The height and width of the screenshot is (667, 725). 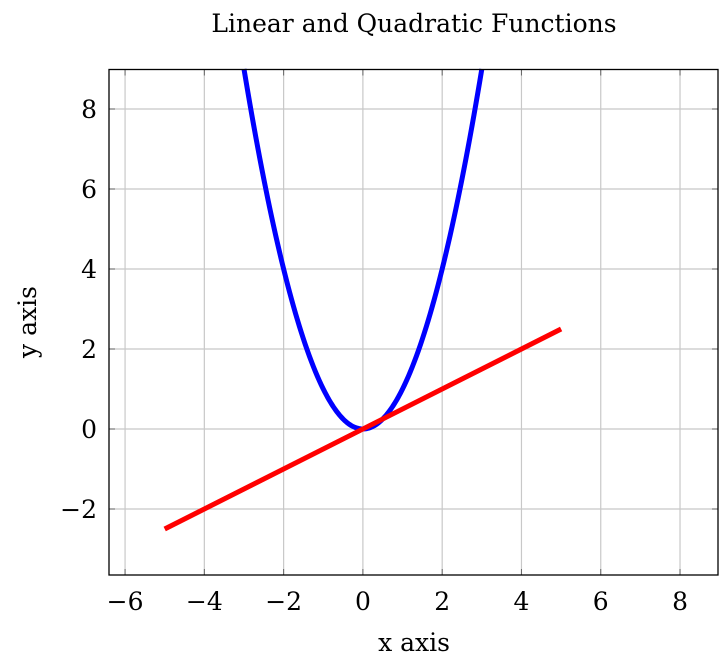 I want to click on x-tick-label: 0, so click(x=363, y=601).